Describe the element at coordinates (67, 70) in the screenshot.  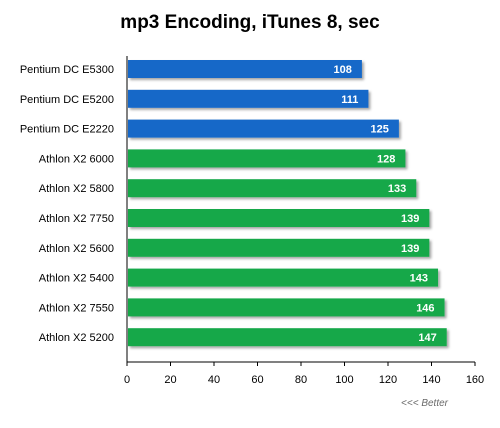
I see `category-label: Pentium DC E5300` at that location.